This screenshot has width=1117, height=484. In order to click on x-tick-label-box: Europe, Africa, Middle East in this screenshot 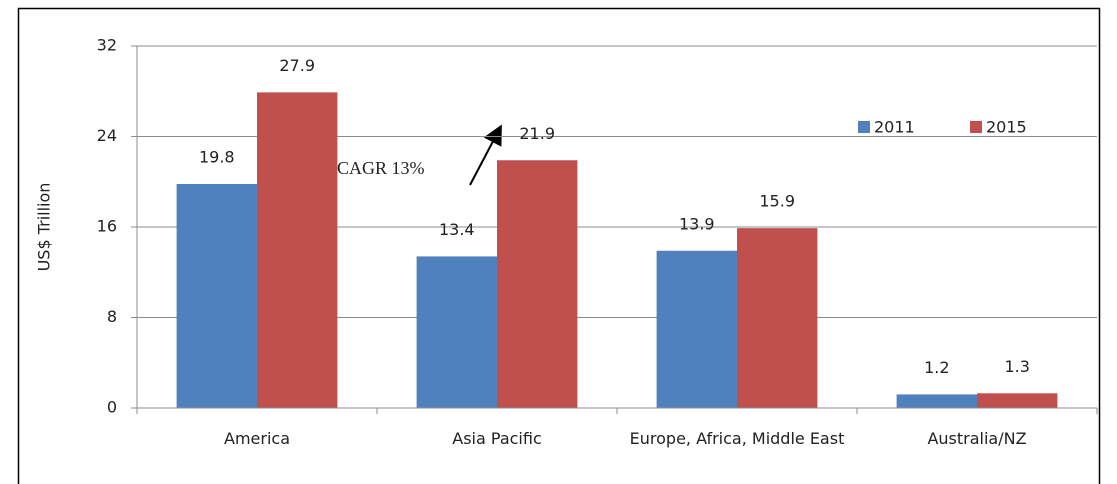, I will do `click(737, 438)`.